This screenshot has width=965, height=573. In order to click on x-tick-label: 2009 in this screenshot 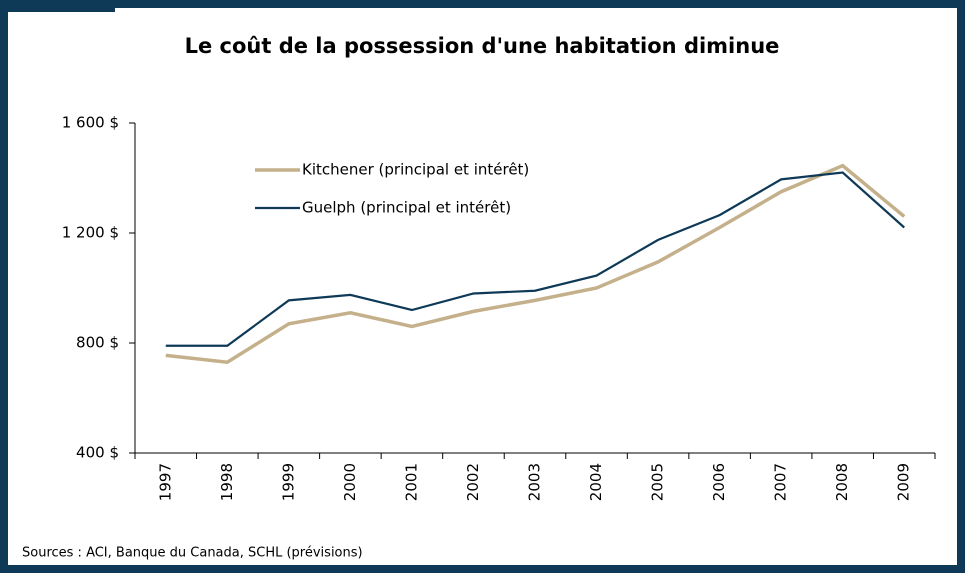, I will do `click(904, 482)`.